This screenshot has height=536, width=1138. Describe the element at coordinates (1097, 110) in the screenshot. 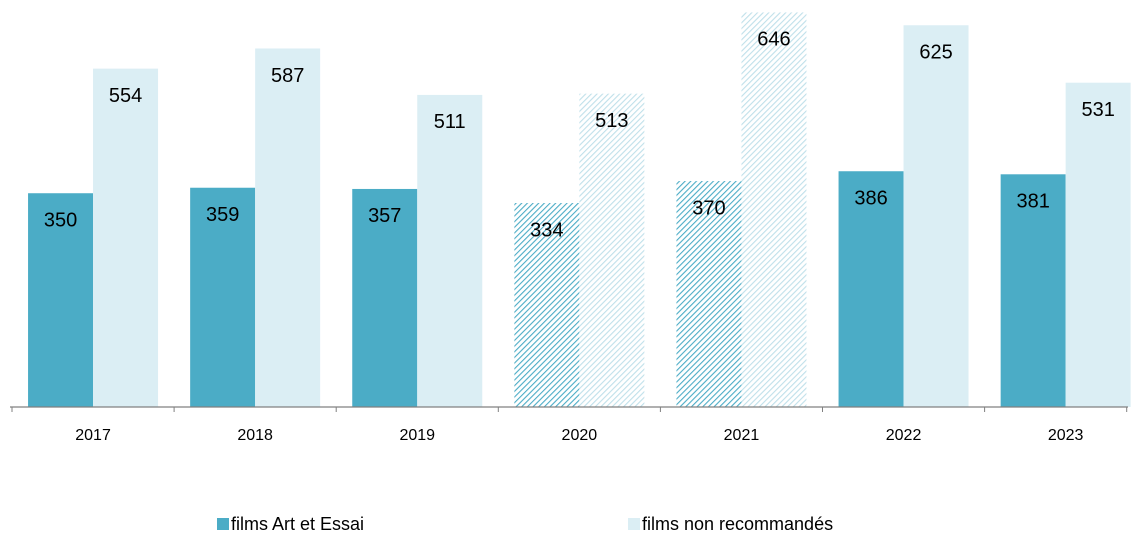

I see `data-label: 531` at that location.